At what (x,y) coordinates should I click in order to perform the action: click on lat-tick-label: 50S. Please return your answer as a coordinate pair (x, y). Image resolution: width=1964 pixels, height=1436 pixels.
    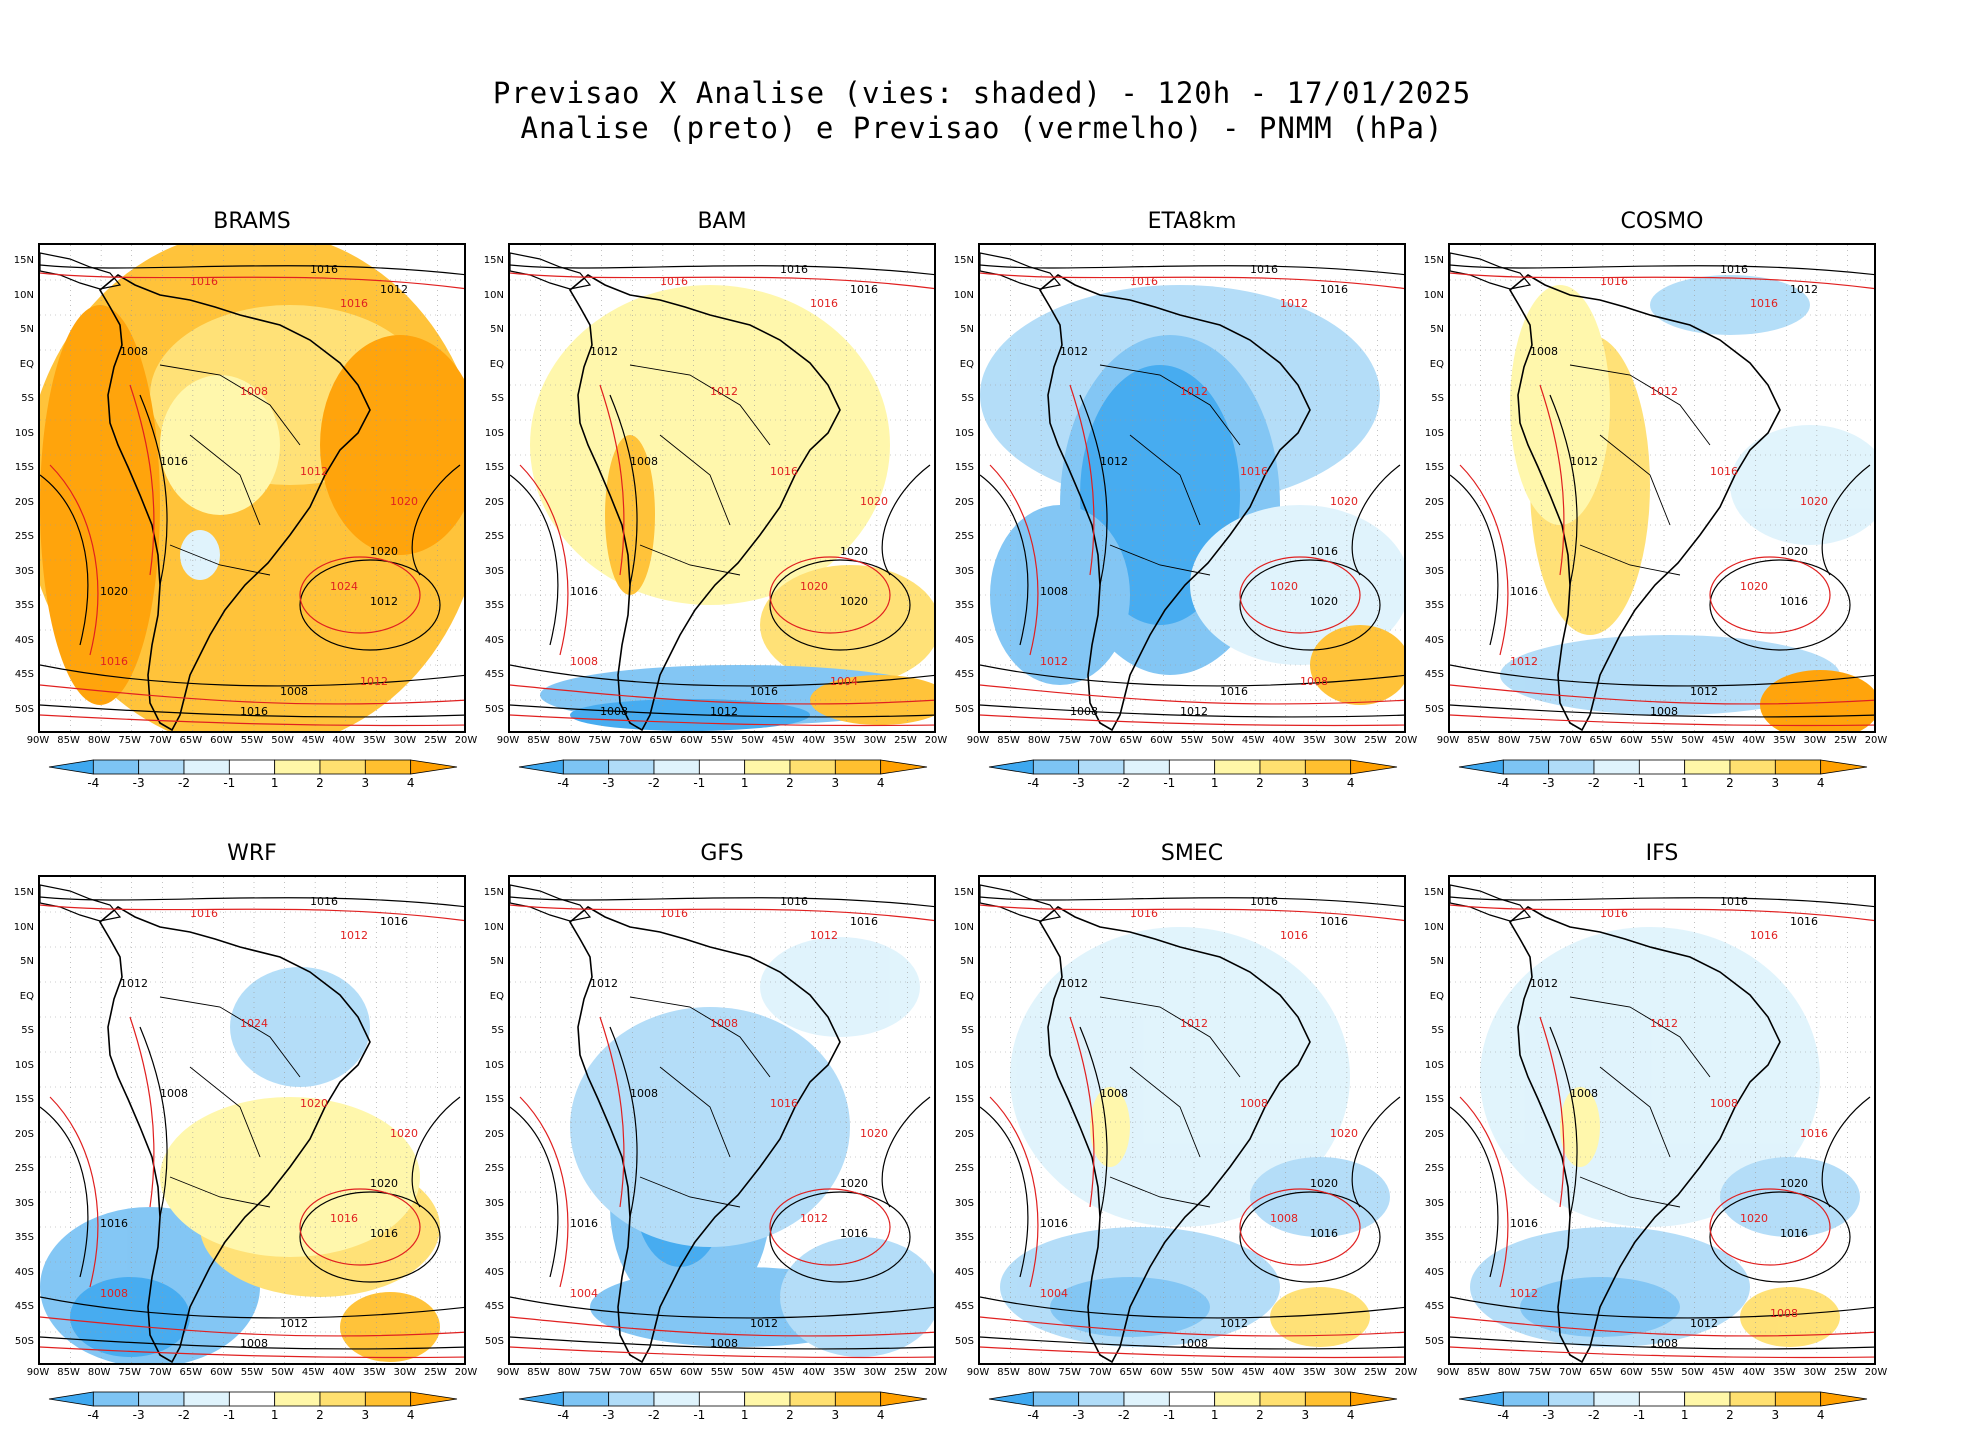
    Looking at the image, I should click on (1434, 709).